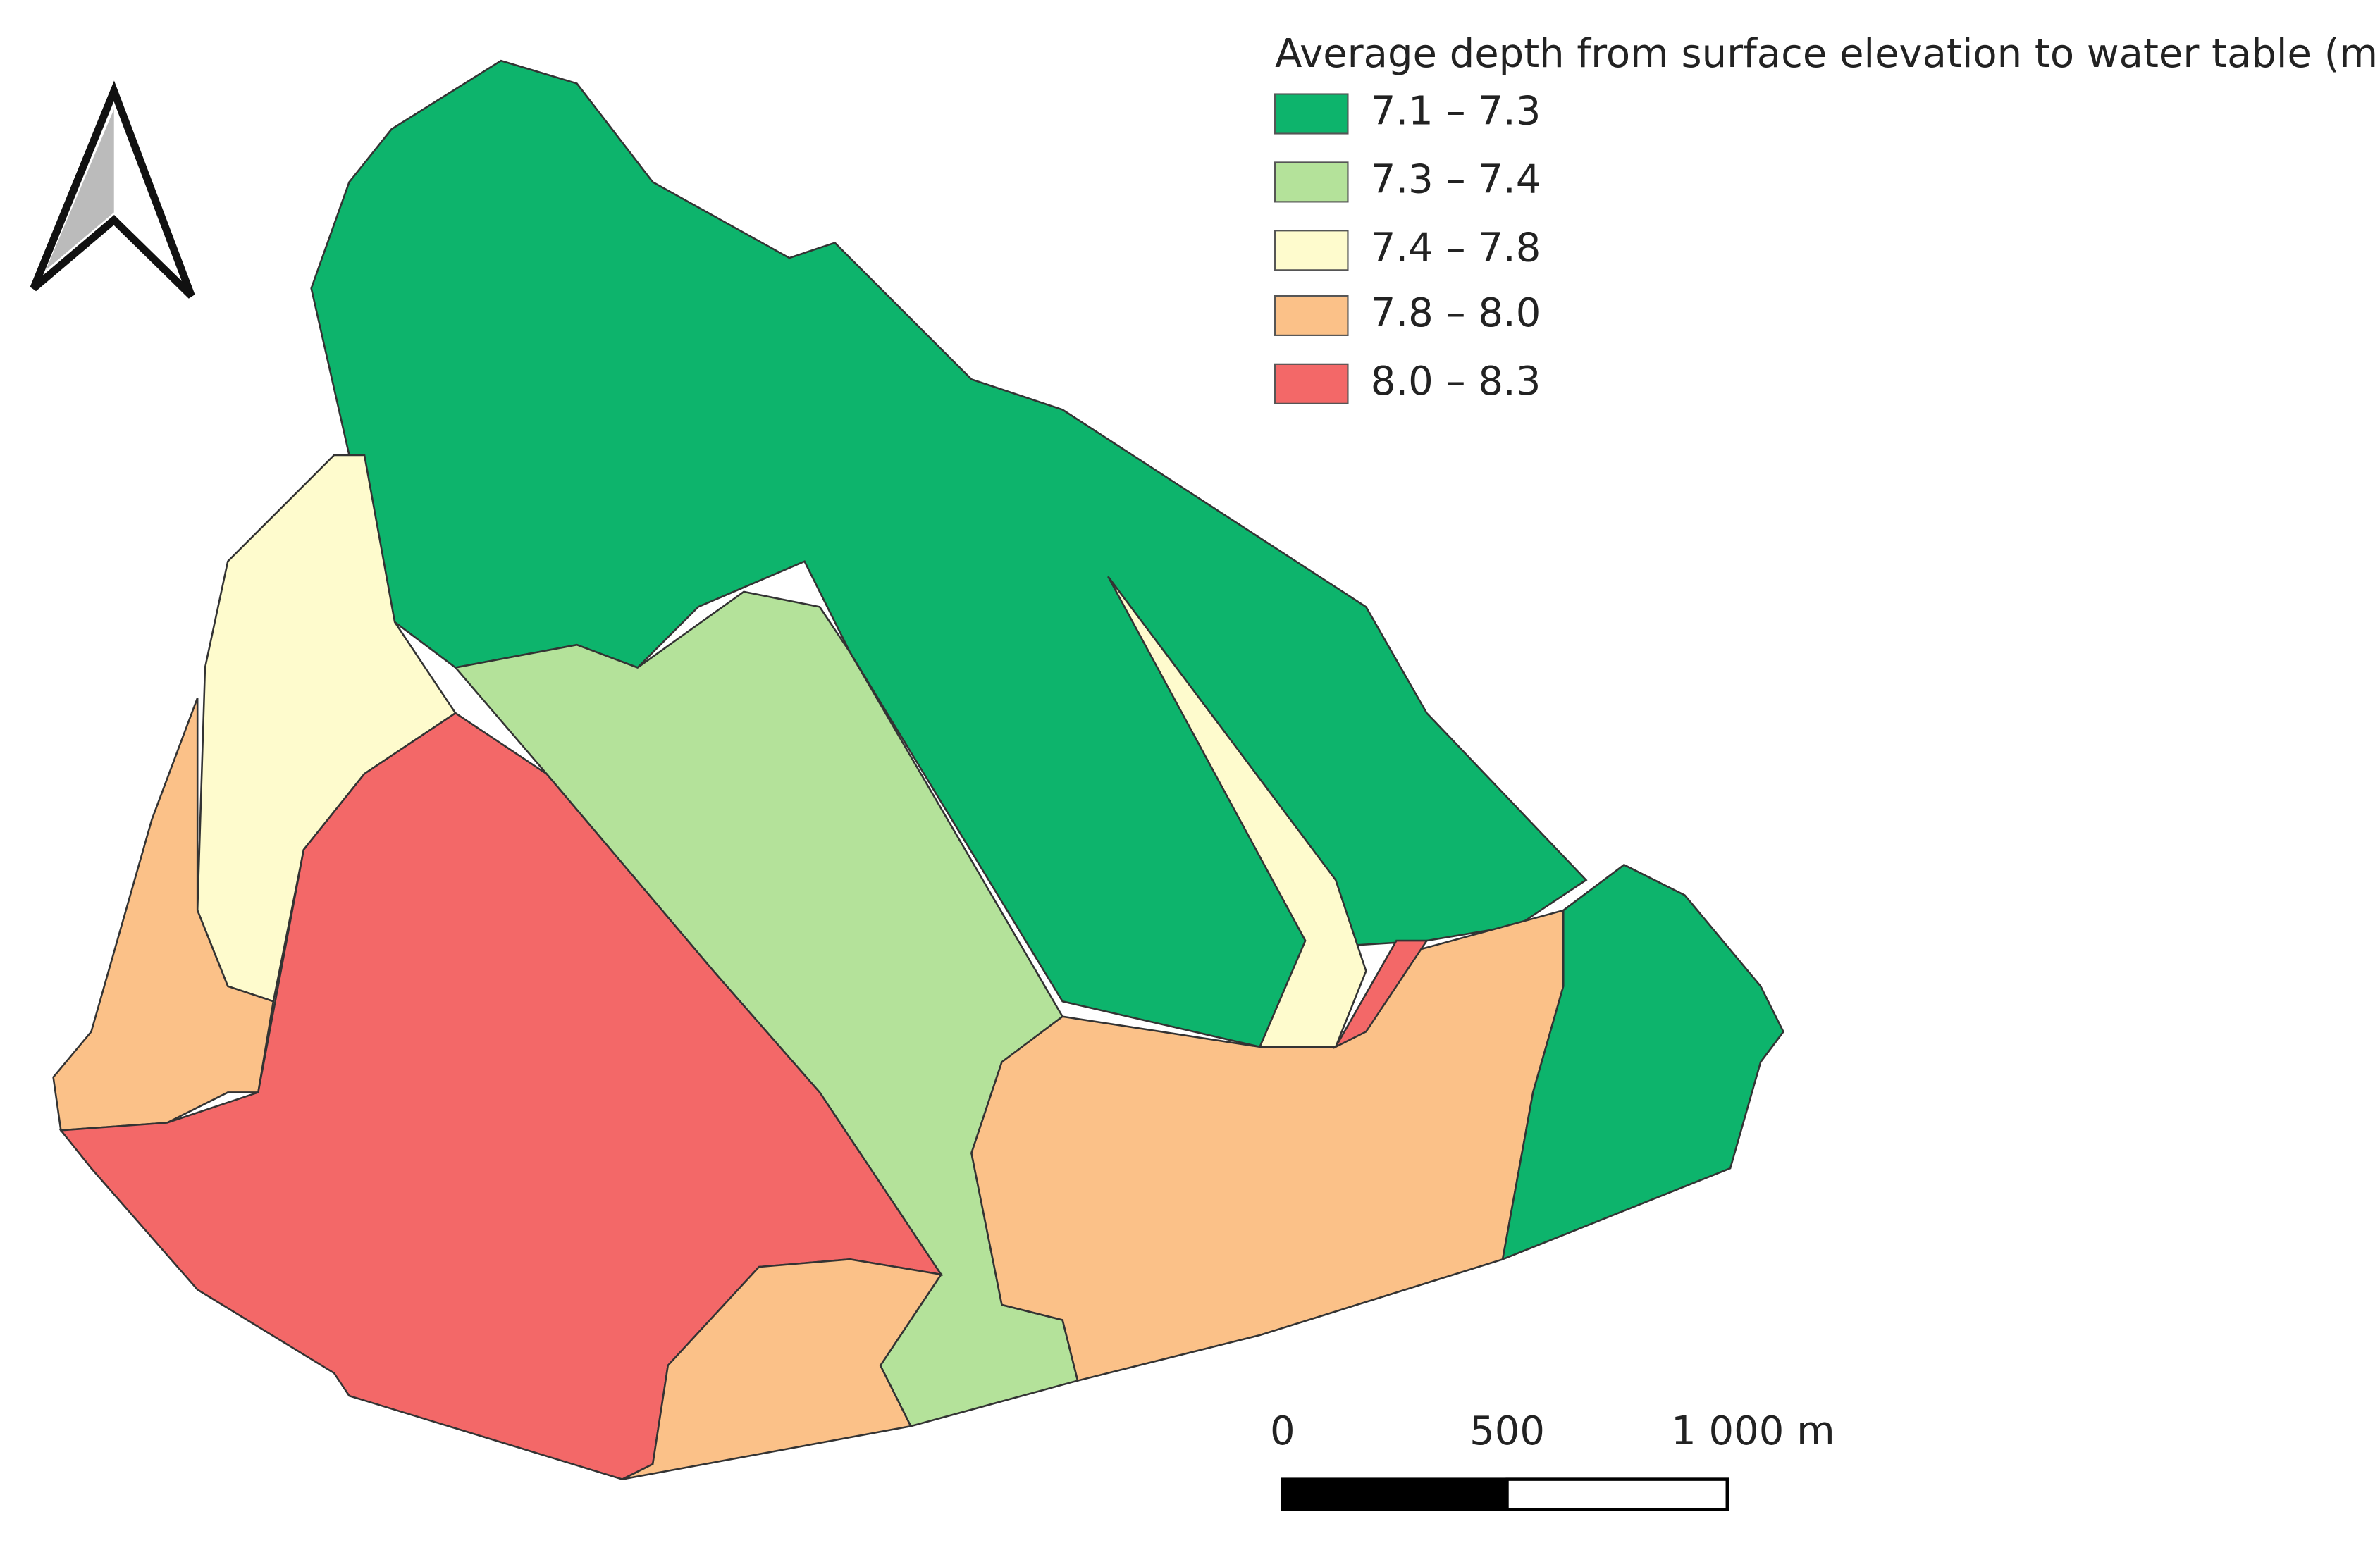 This screenshot has width=2380, height=1543. I want to click on scale-bar-white, so click(1617, 1494).